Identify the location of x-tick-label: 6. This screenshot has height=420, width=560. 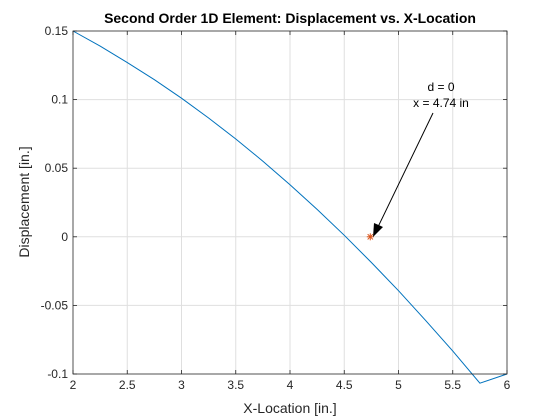
(507, 385).